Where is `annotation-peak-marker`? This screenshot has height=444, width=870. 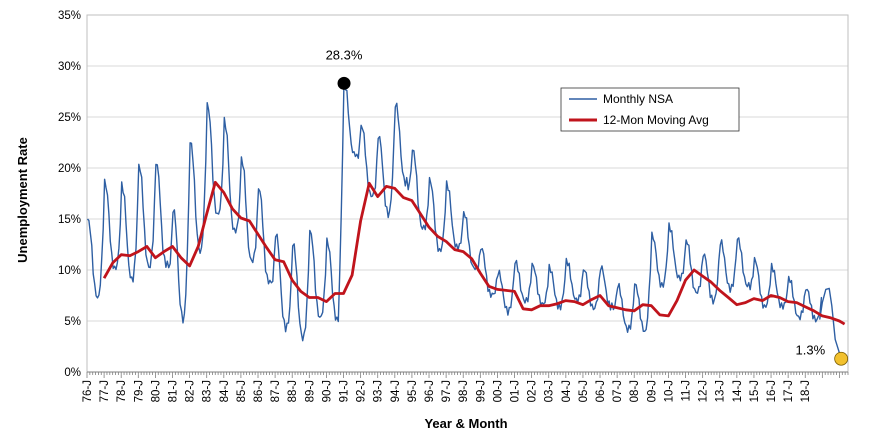 annotation-peak-marker is located at coordinates (344, 83).